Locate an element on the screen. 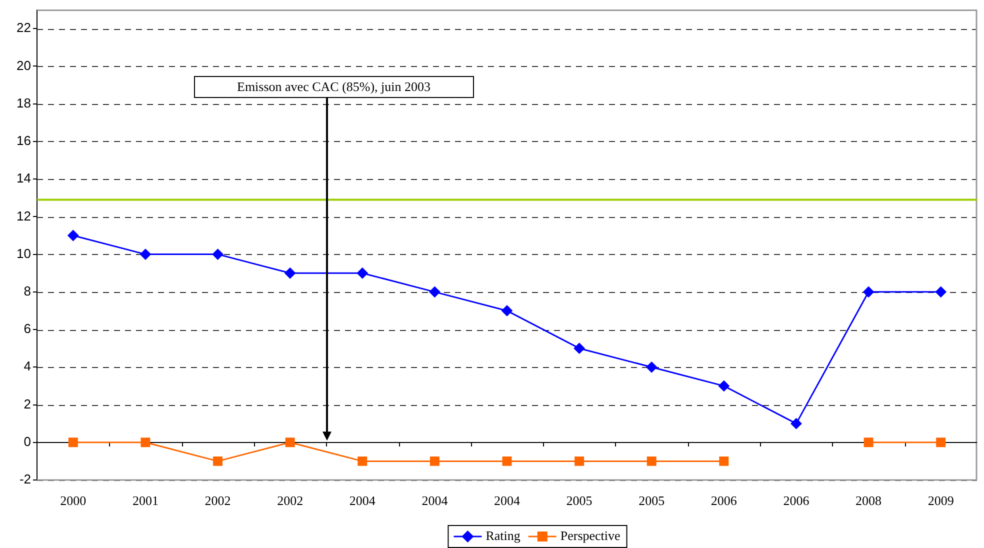 Image resolution: width=984 pixels, height=548 pixels. callout-box: Emisson avec CAC (85%), juin 2003 is located at coordinates (334, 87).